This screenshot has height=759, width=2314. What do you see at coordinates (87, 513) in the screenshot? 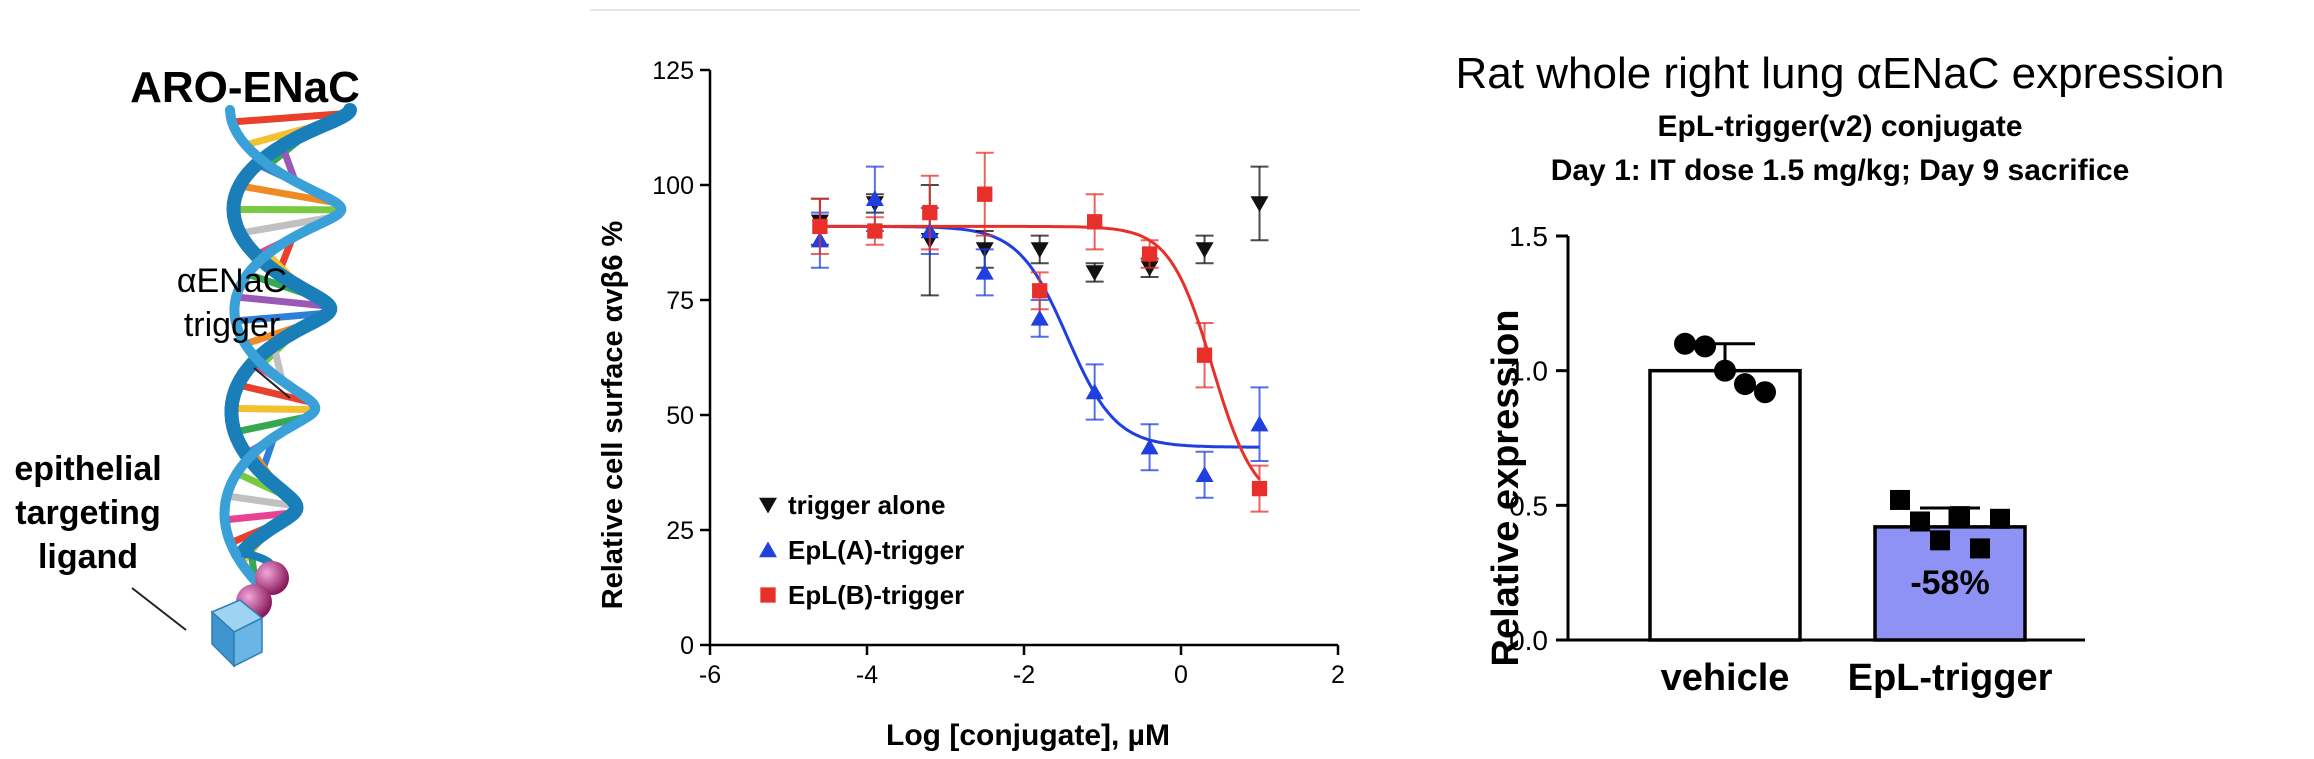
I see `label-ligand-line2: targeting` at bounding box center [87, 513].